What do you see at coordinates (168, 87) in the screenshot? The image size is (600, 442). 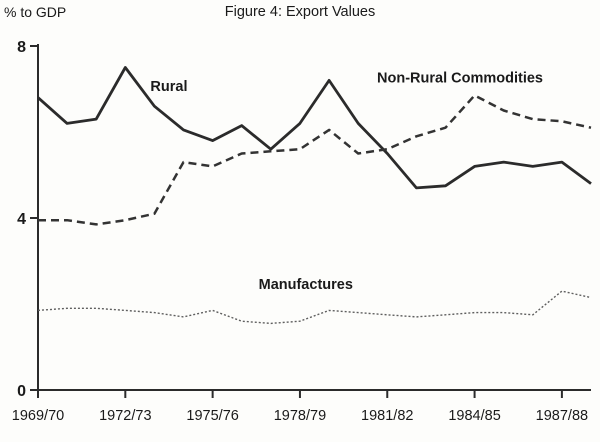 I see `series-label-rural: Rural` at bounding box center [168, 87].